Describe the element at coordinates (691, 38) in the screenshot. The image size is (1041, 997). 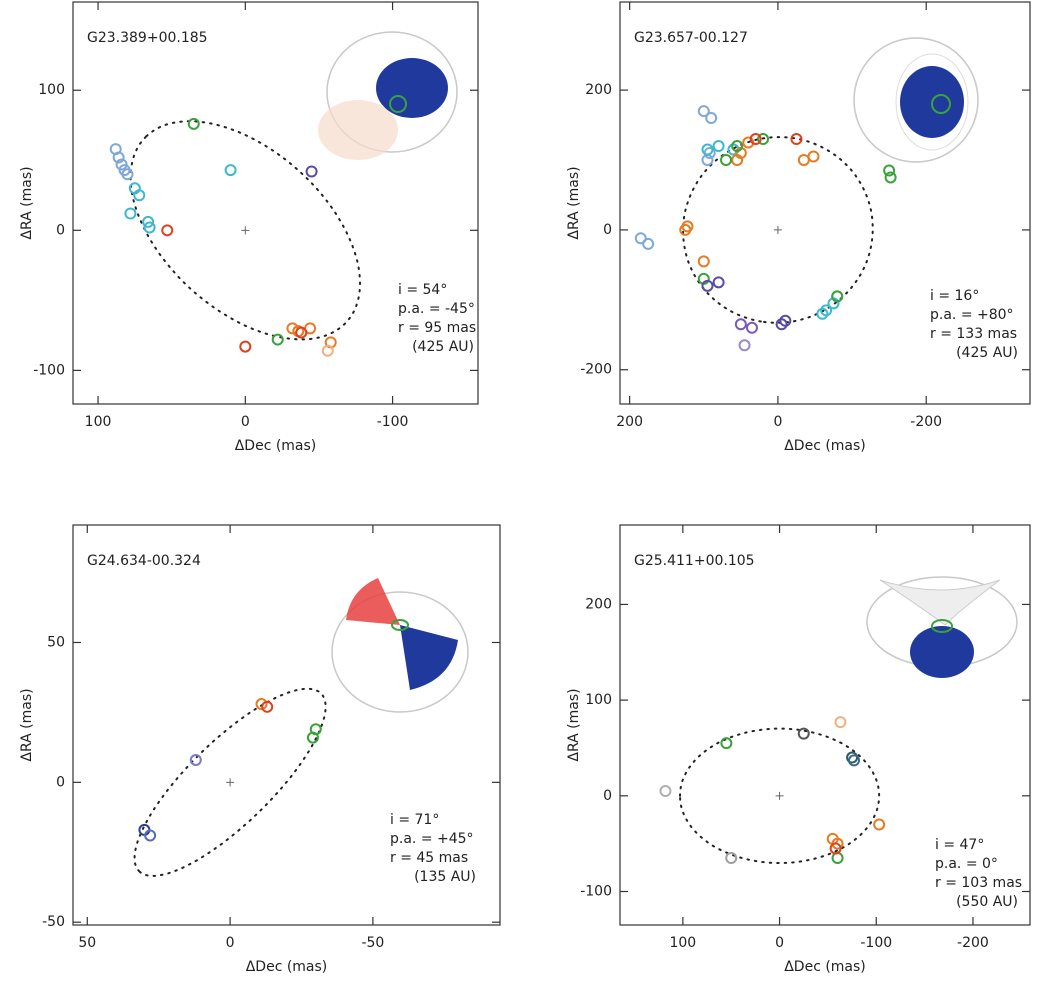
I see `panel-title: G23.657-00.127` at that location.